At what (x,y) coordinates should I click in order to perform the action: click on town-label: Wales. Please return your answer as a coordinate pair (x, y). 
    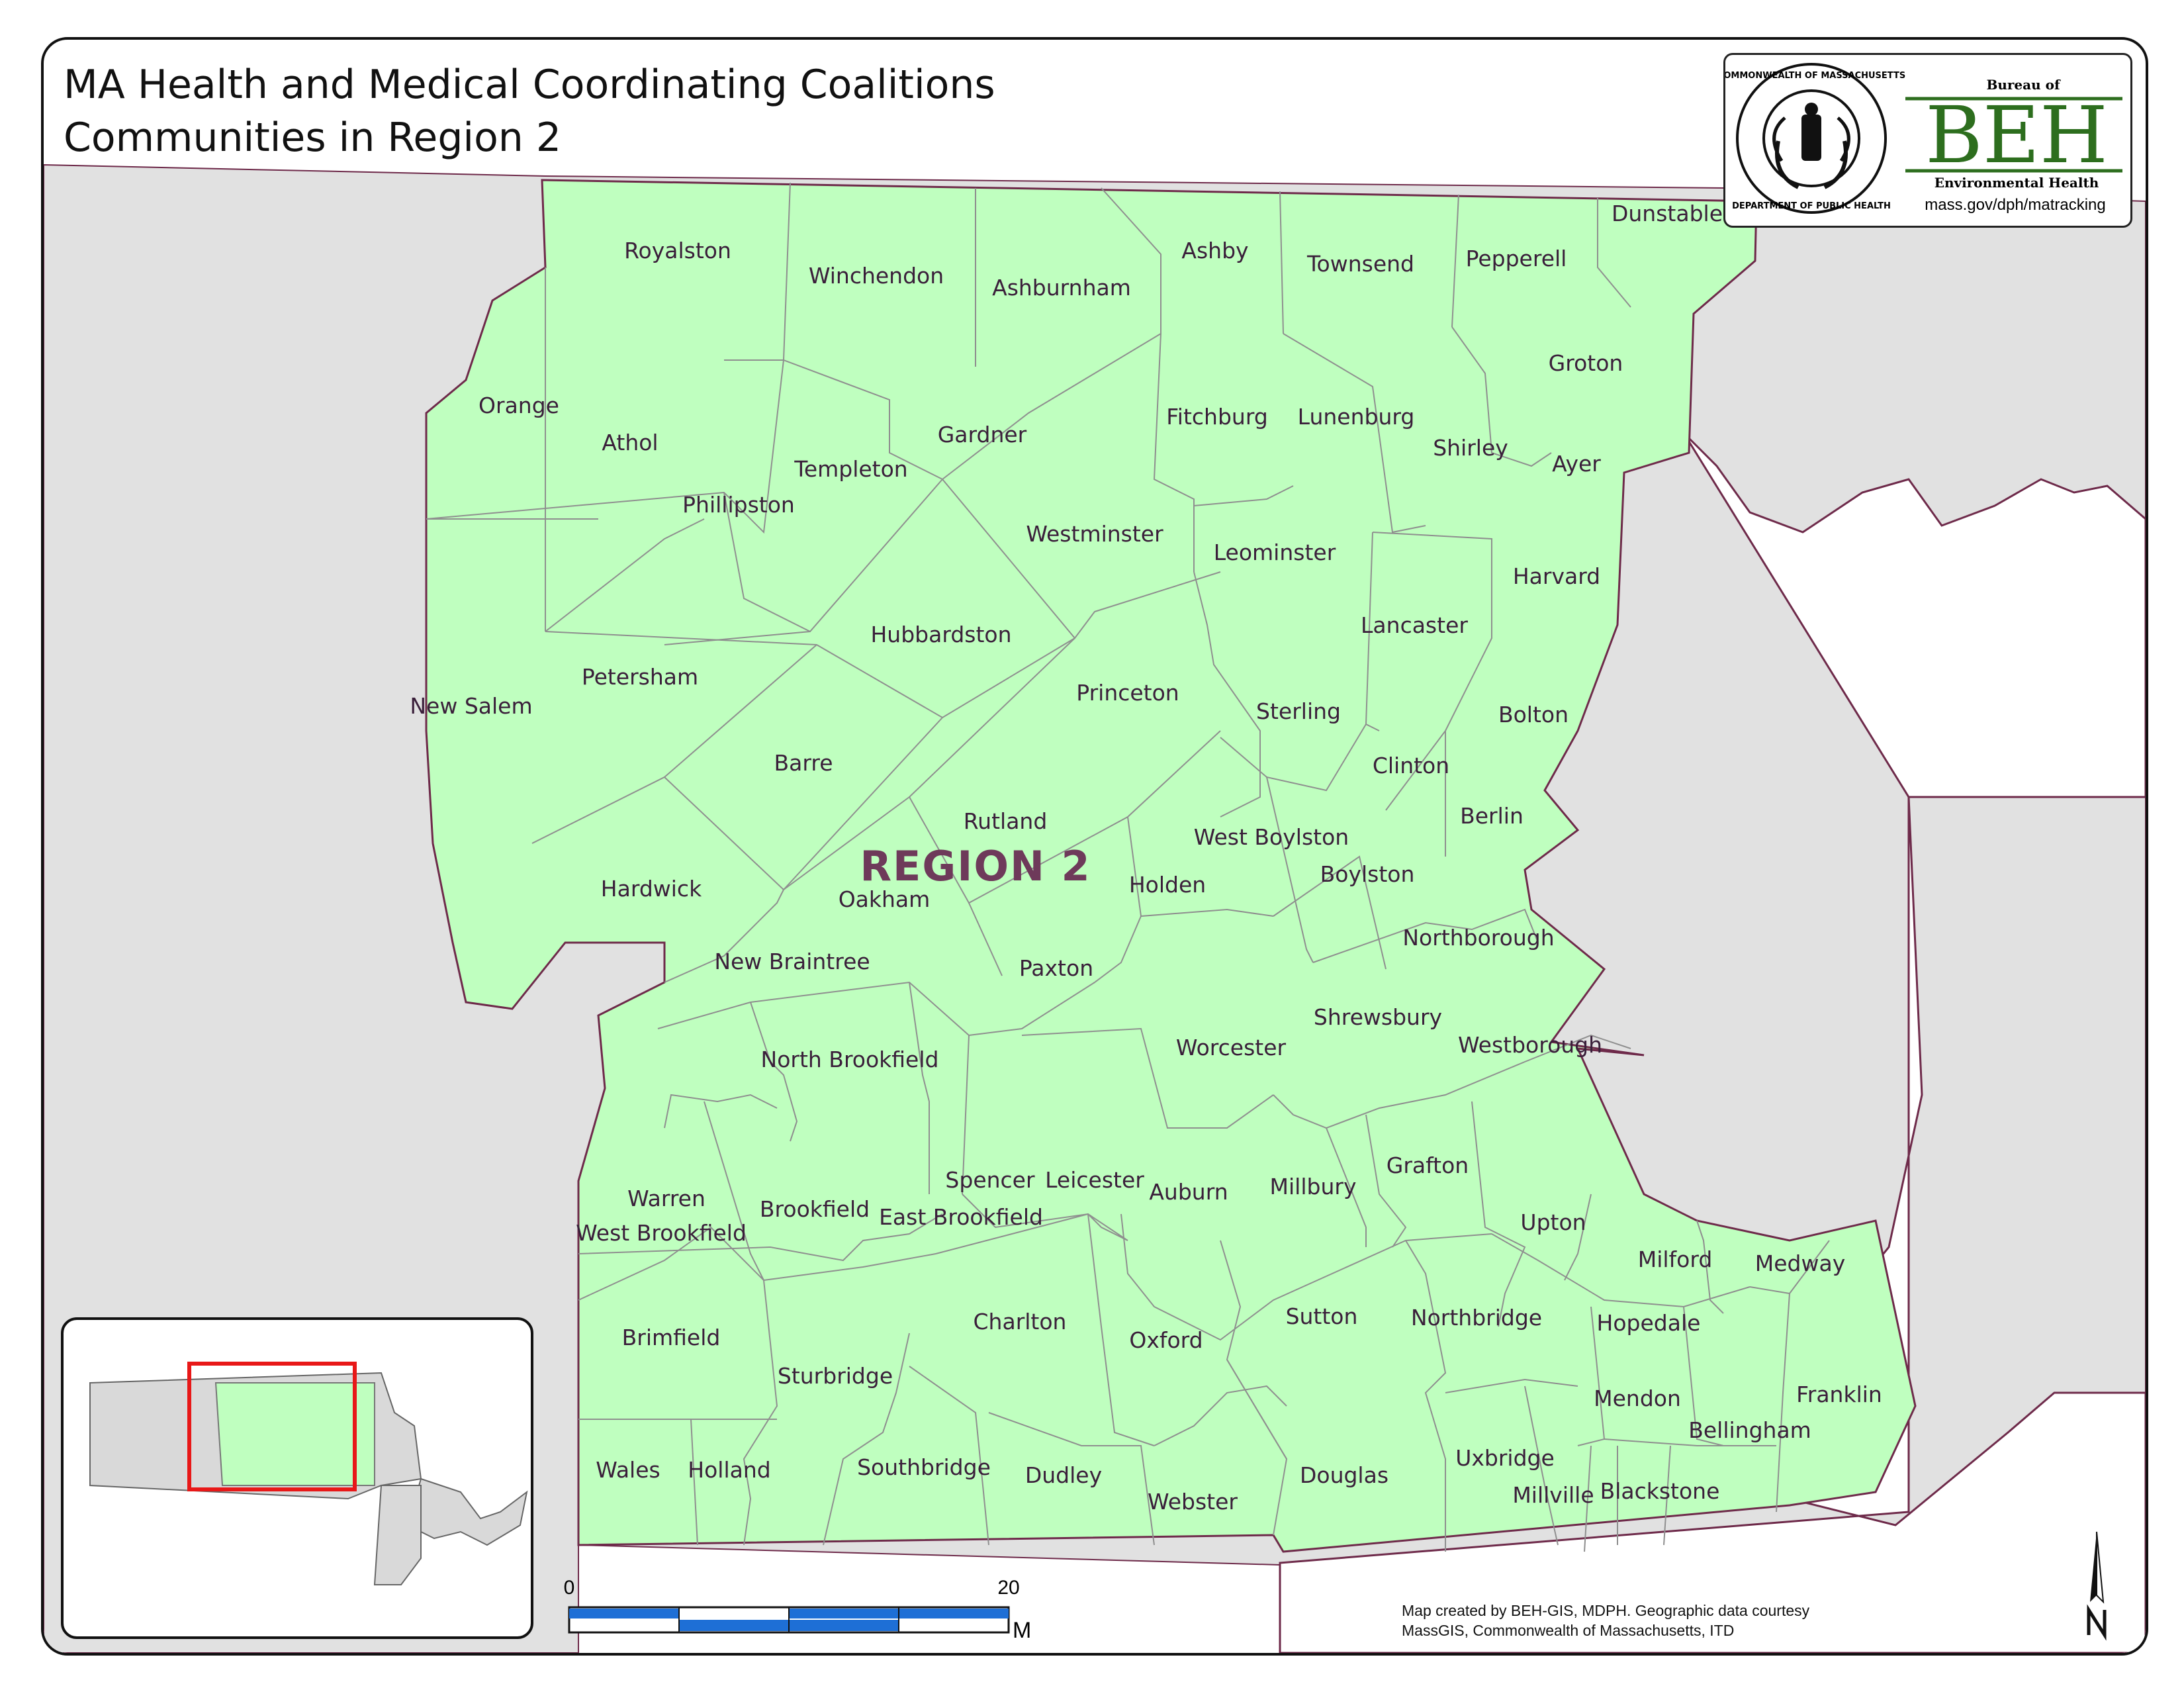
    Looking at the image, I should click on (628, 1470).